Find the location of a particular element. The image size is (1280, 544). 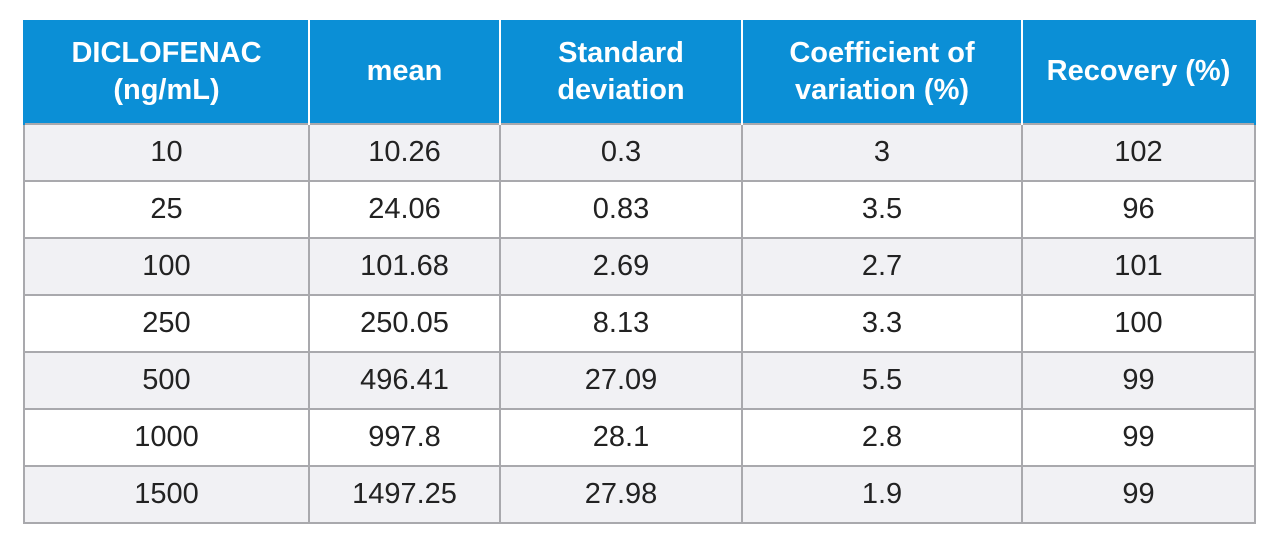

cell-mean: 1497.25 is located at coordinates (404, 494).